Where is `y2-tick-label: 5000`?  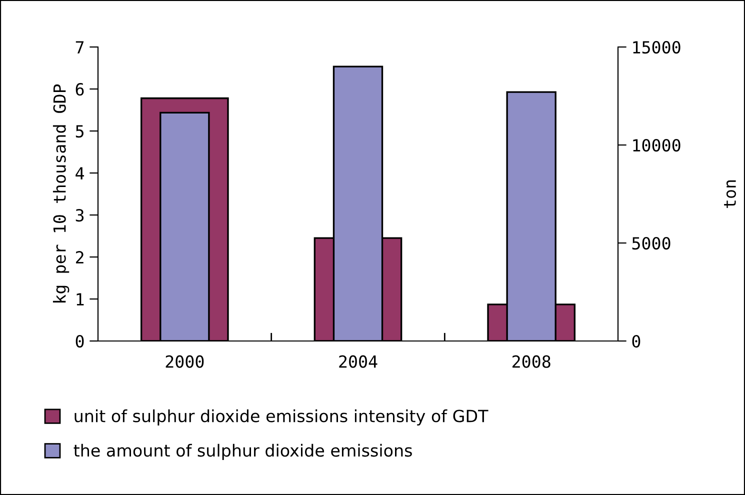 y2-tick-label: 5000 is located at coordinates (651, 243).